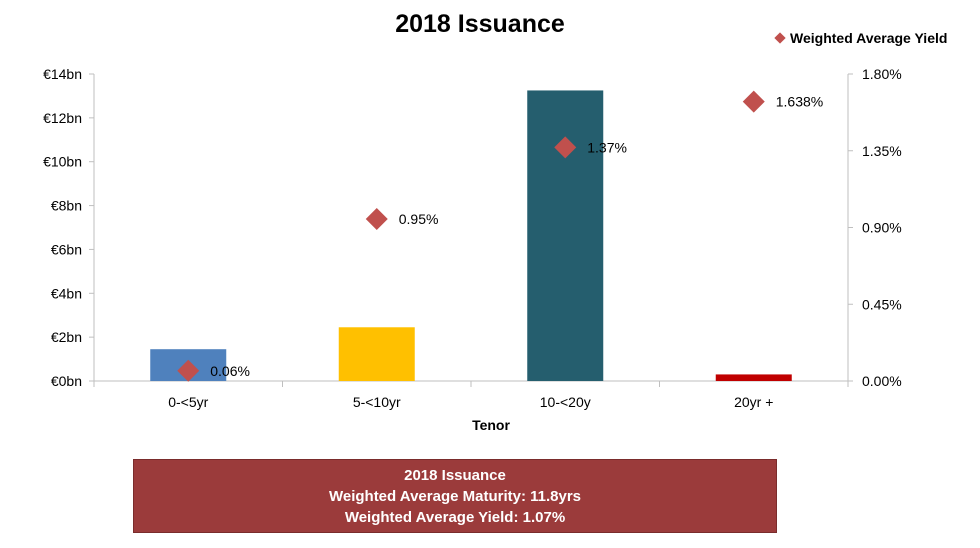 This screenshot has width=980, height=548. Describe the element at coordinates (491, 425) in the screenshot. I see `x-axis-title: Tenor` at that location.